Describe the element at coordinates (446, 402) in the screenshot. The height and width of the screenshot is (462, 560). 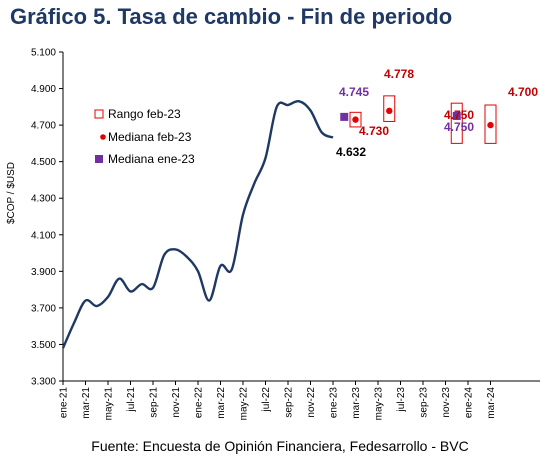
I see `x-tick-label: nov-23` at that location.